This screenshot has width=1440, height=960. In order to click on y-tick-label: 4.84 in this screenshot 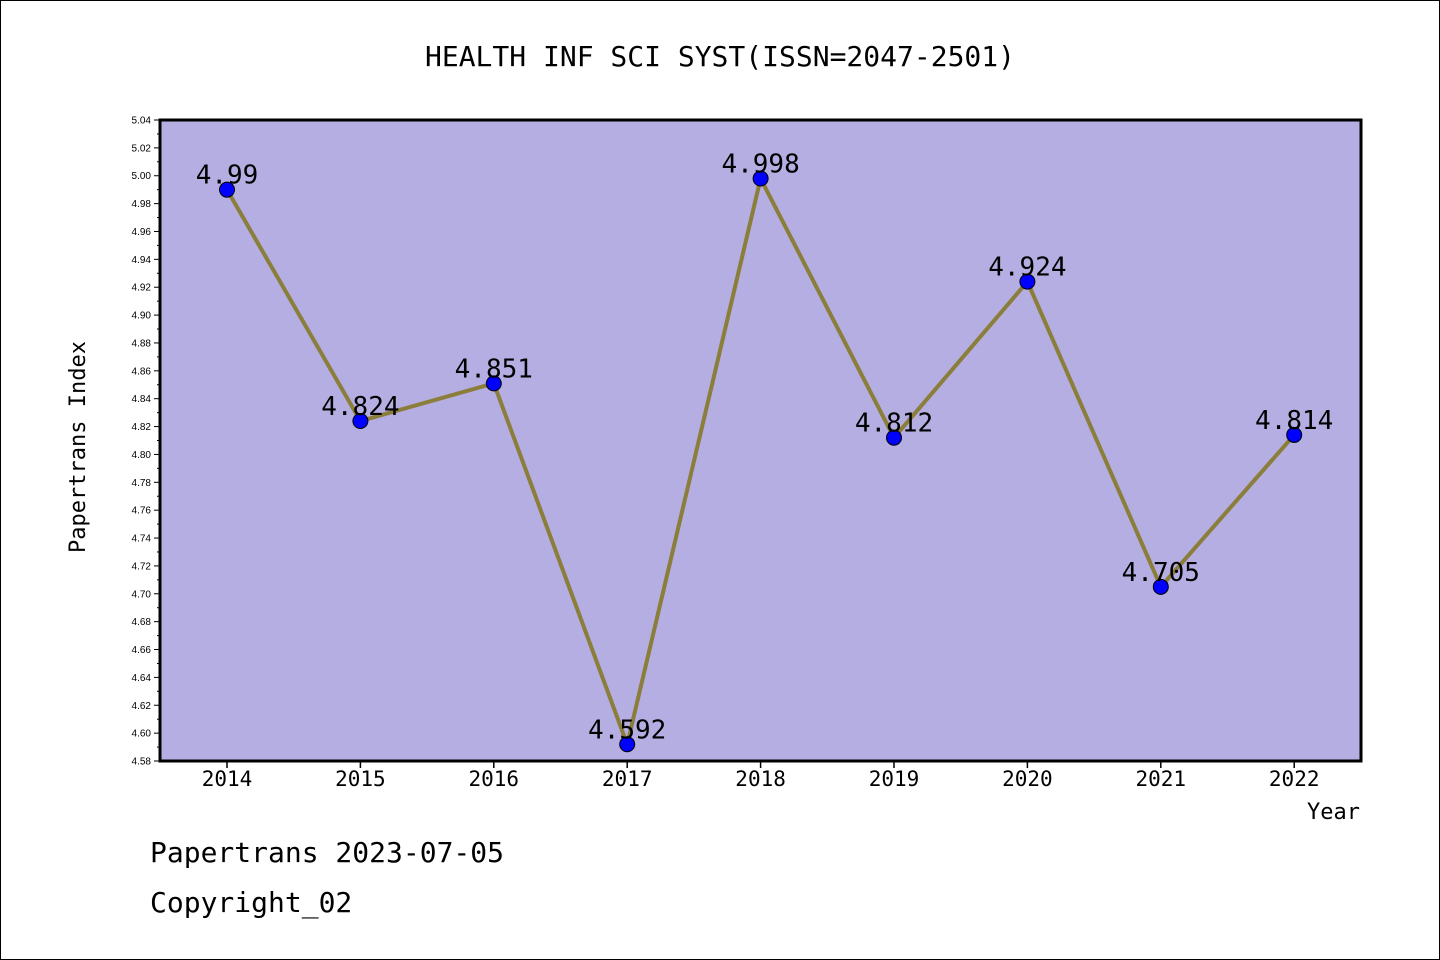, I will do `click(142, 399)`.